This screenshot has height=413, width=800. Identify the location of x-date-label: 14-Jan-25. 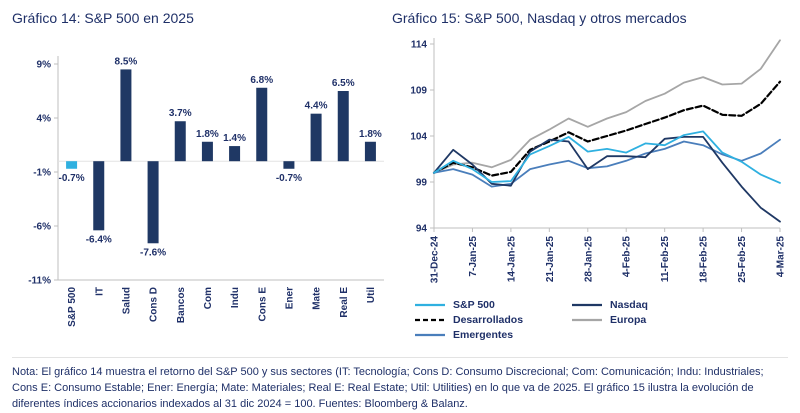
(511, 259).